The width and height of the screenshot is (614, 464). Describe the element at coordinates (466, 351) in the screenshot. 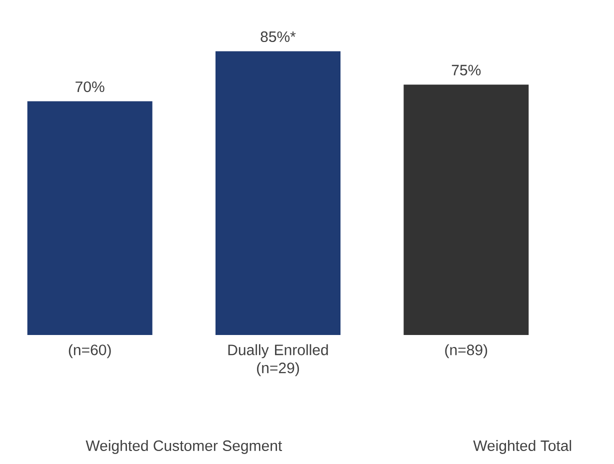

I see `x-tick-label: (n=89)` at that location.